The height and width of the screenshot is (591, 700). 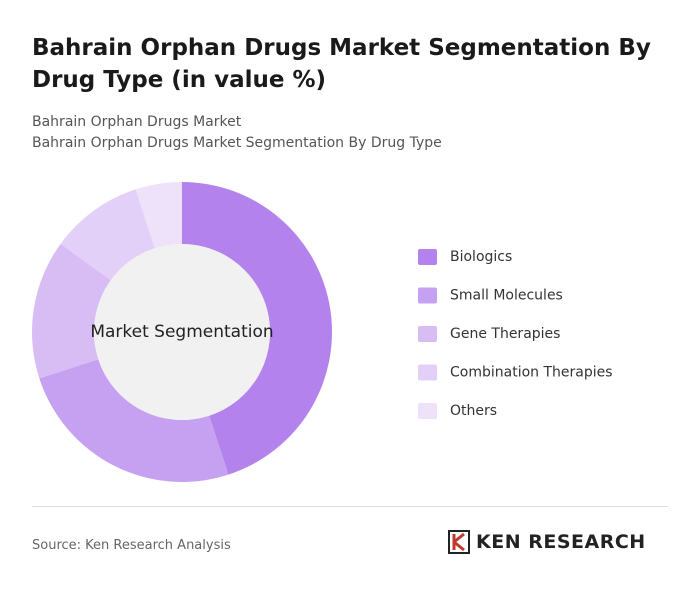 What do you see at coordinates (459, 542) in the screenshot?
I see `logo-icon` at bounding box center [459, 542].